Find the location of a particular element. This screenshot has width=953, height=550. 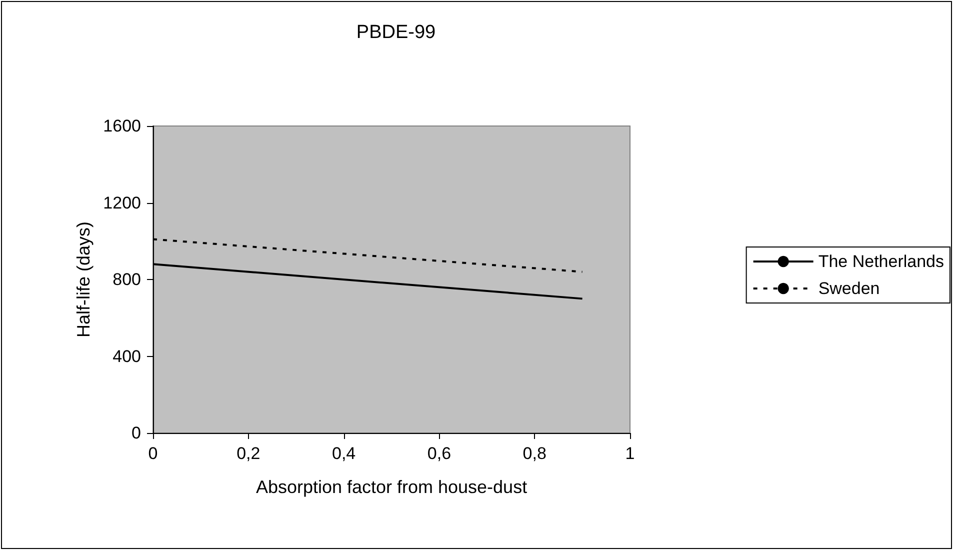

x-tick-label: 0,6 is located at coordinates (439, 453).